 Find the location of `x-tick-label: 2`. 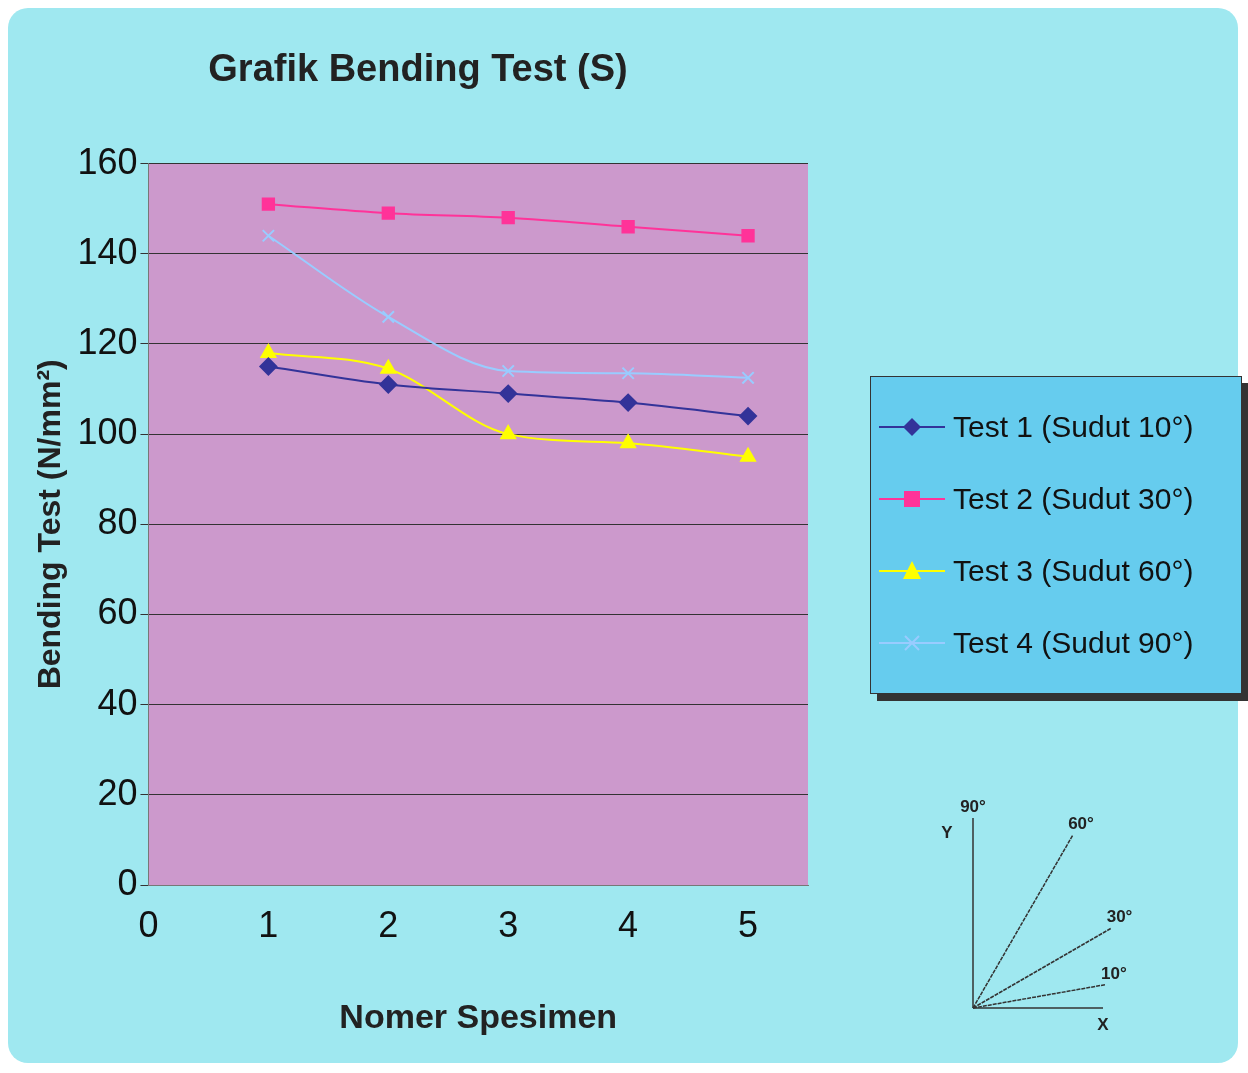

x-tick-label: 2 is located at coordinates (388, 924).